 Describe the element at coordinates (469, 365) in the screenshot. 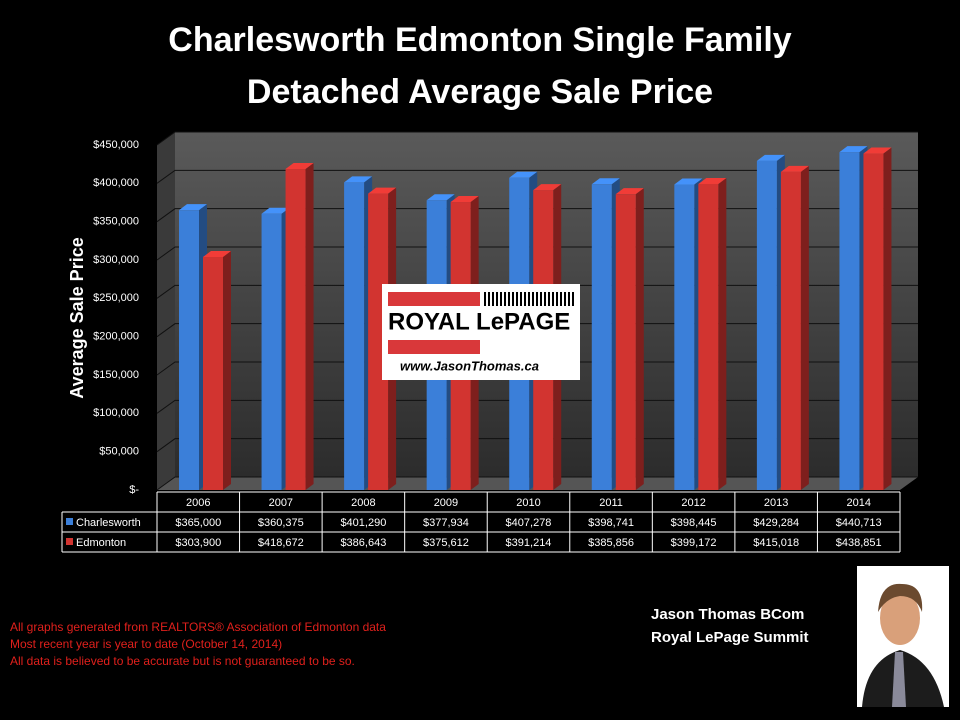

I see `logo-url: www.JasonThomas.ca` at that location.